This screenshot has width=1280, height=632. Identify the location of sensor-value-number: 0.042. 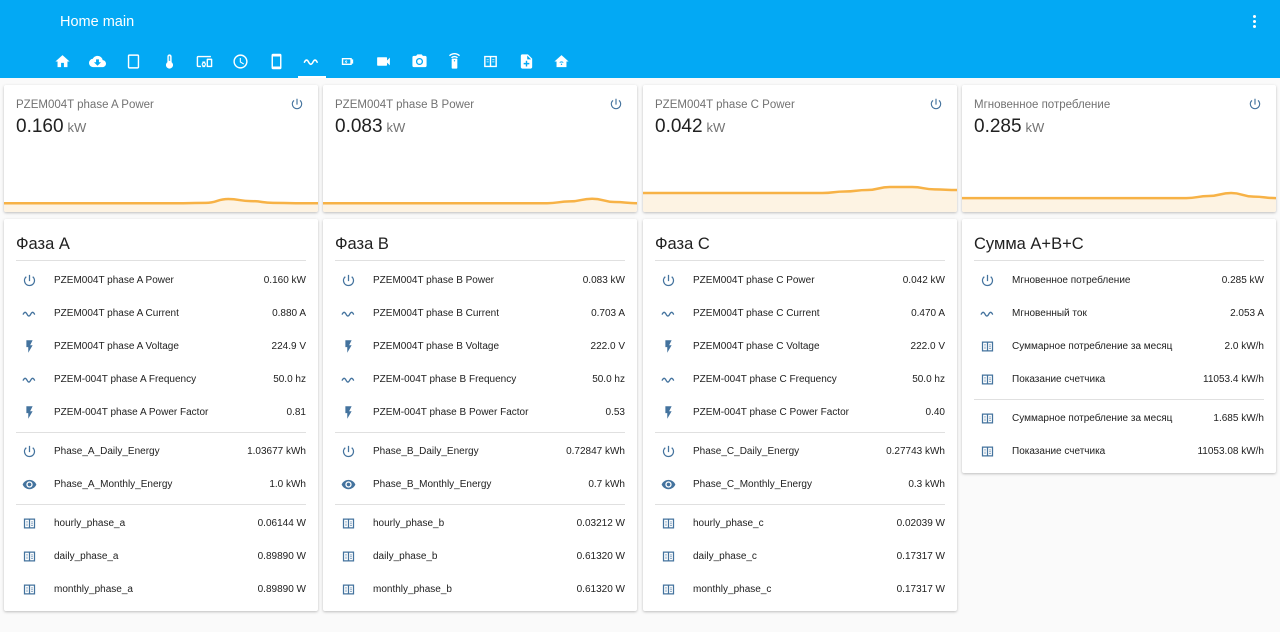
(679, 126).